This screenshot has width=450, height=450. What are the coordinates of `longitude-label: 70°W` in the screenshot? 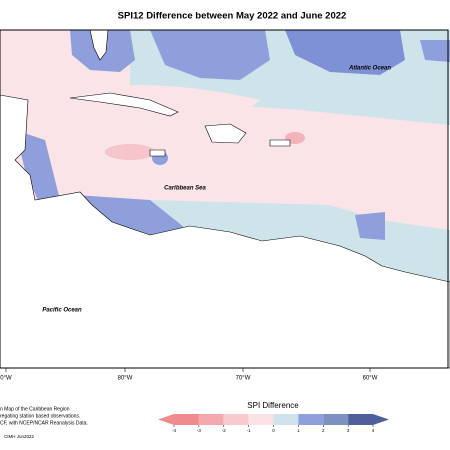 It's located at (243, 379).